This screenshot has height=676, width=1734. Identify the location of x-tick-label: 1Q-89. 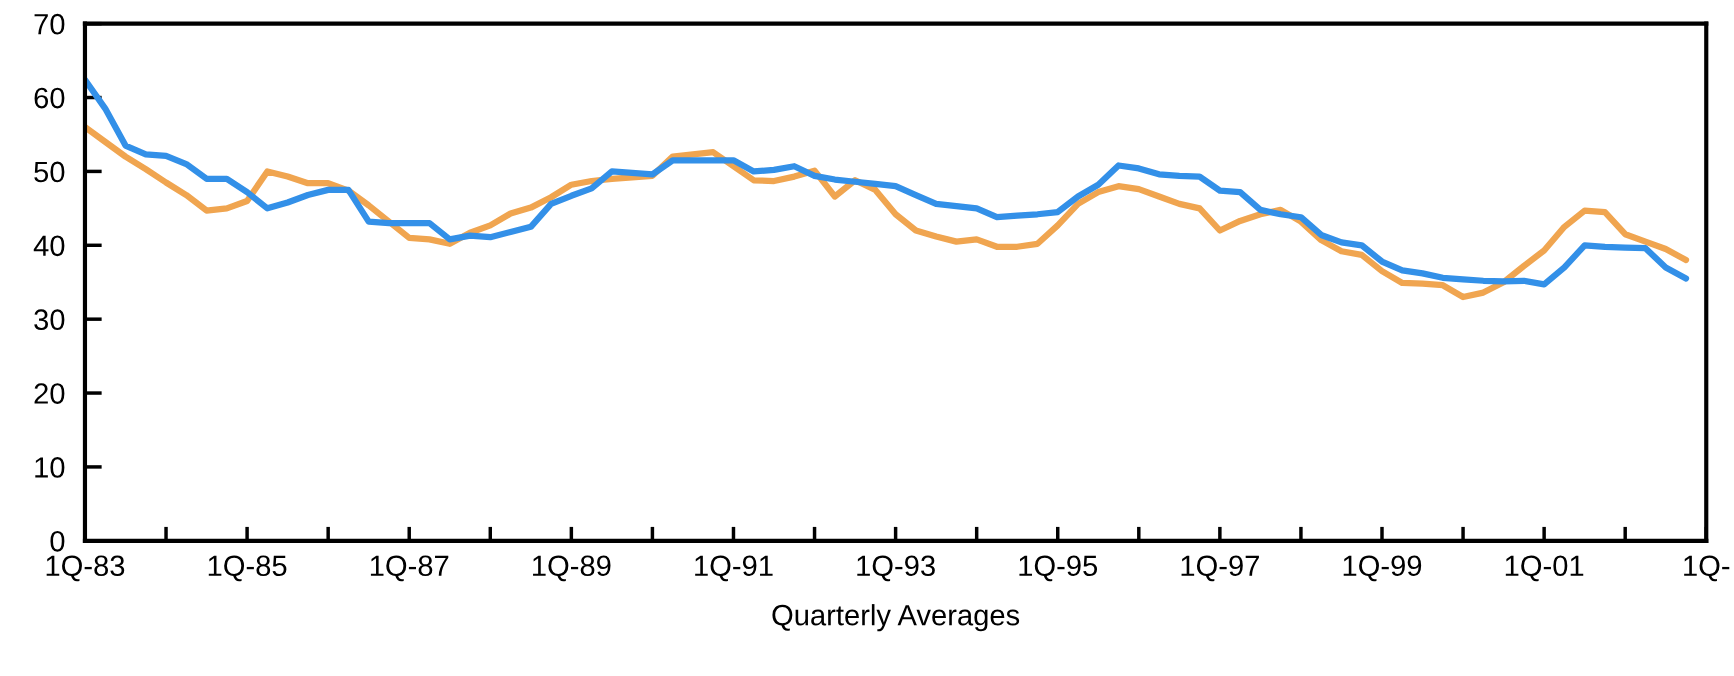
(572, 568).